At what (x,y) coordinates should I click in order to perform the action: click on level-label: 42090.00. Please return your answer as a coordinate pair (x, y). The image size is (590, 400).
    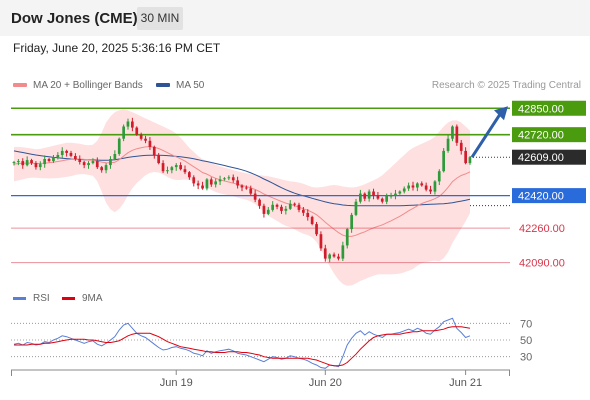
    Looking at the image, I should click on (542, 264).